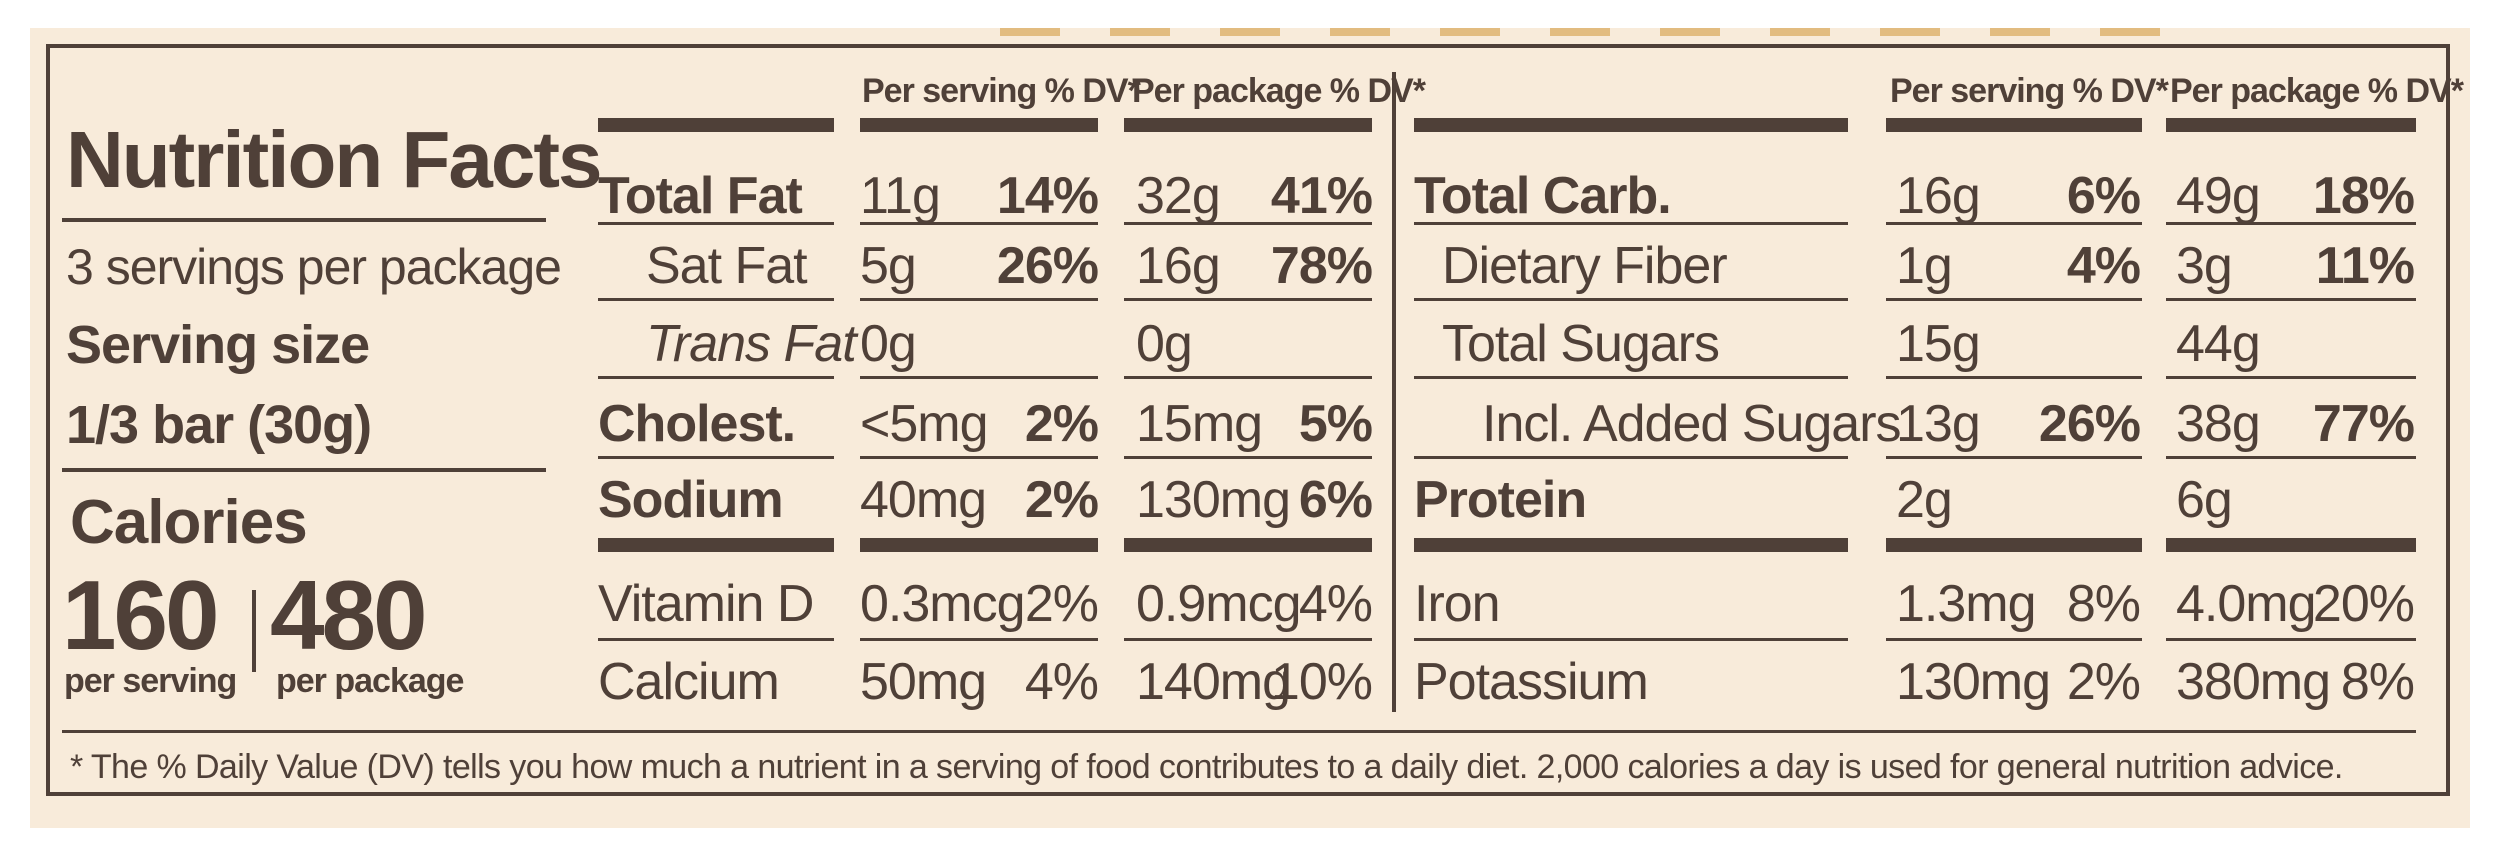 The image size is (2498, 858). I want to click on left-serving-amount: 0g, so click(888, 344).